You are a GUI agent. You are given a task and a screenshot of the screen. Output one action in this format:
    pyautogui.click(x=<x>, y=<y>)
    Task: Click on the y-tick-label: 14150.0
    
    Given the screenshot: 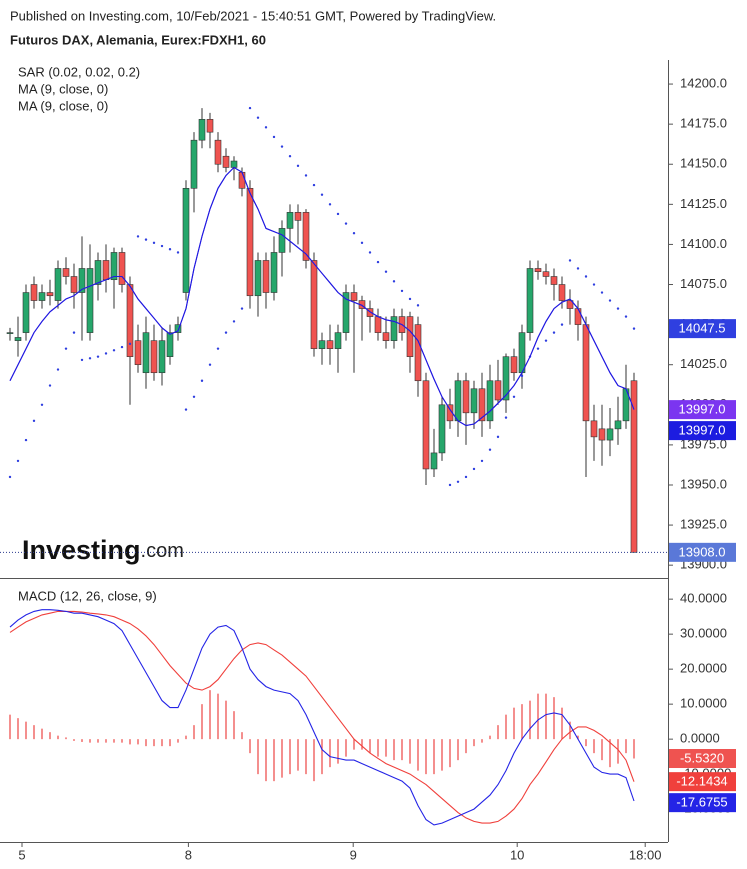 What is the action you would take?
    pyautogui.click(x=703, y=163)
    